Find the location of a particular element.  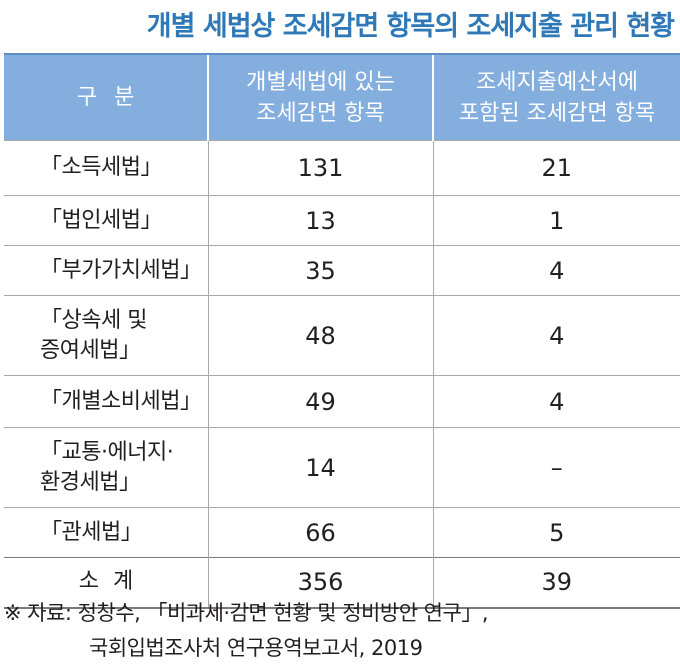

source-line-1: ※ 자료: 정창수, 「비과세·감면 현황 및 정비방안 연구」, is located at coordinates (246, 613).